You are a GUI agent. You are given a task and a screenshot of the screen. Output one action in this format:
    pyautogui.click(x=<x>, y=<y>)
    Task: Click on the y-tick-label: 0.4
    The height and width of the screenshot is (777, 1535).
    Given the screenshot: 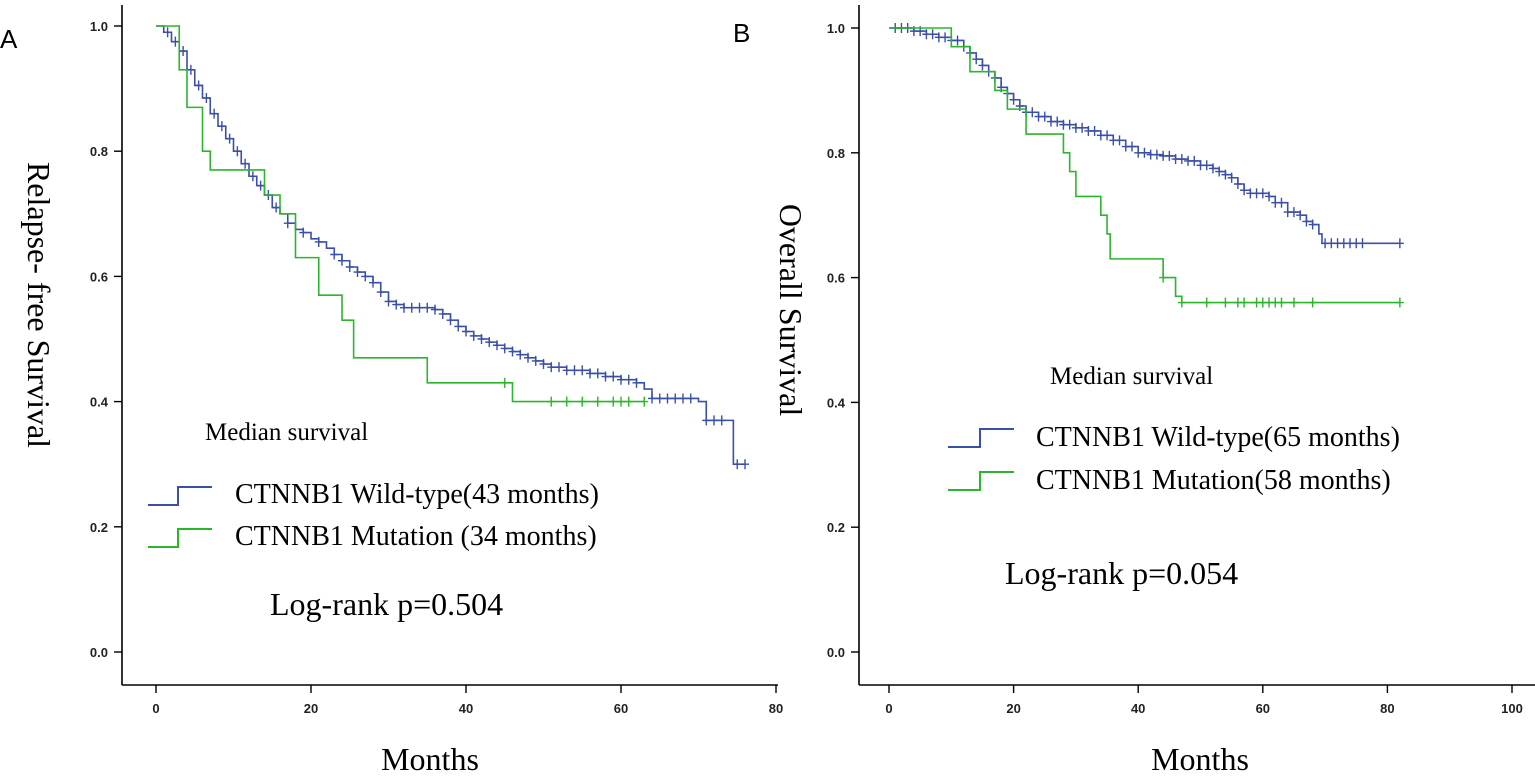 What is the action you would take?
    pyautogui.click(x=99, y=402)
    